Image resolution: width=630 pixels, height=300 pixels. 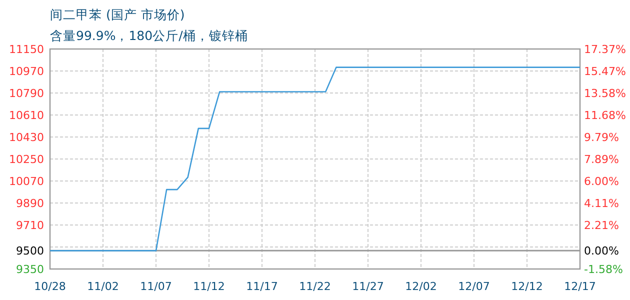 What do you see at coordinates (605, 71) in the screenshot?
I see `y2-tick-label: 15.47%` at bounding box center [605, 71].